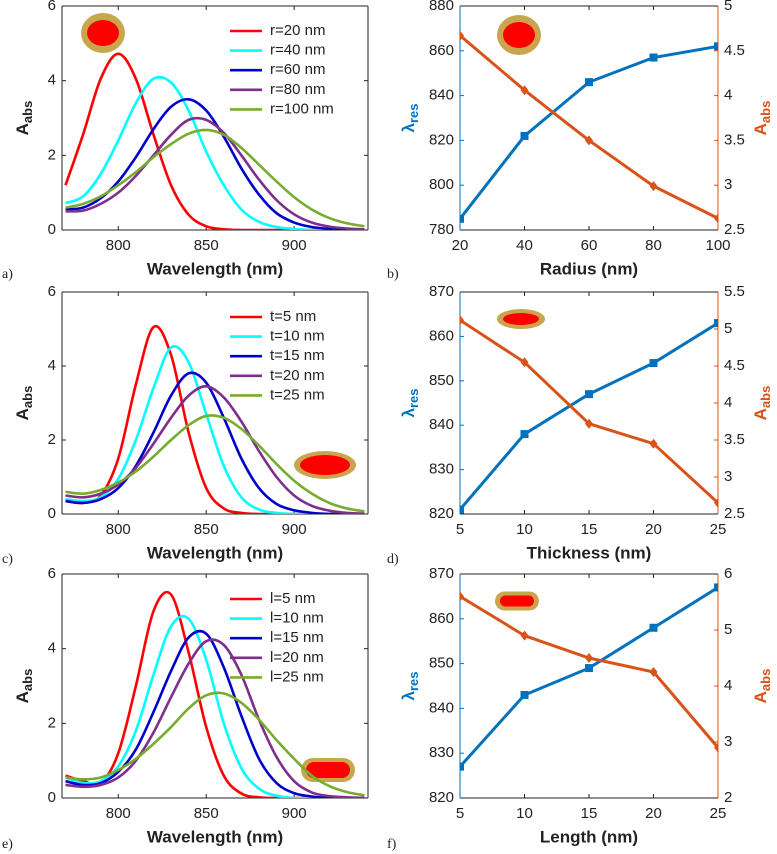  Describe the element at coordinates (297, 30) in the screenshot. I see `legend-label: r=20 nm` at that location.